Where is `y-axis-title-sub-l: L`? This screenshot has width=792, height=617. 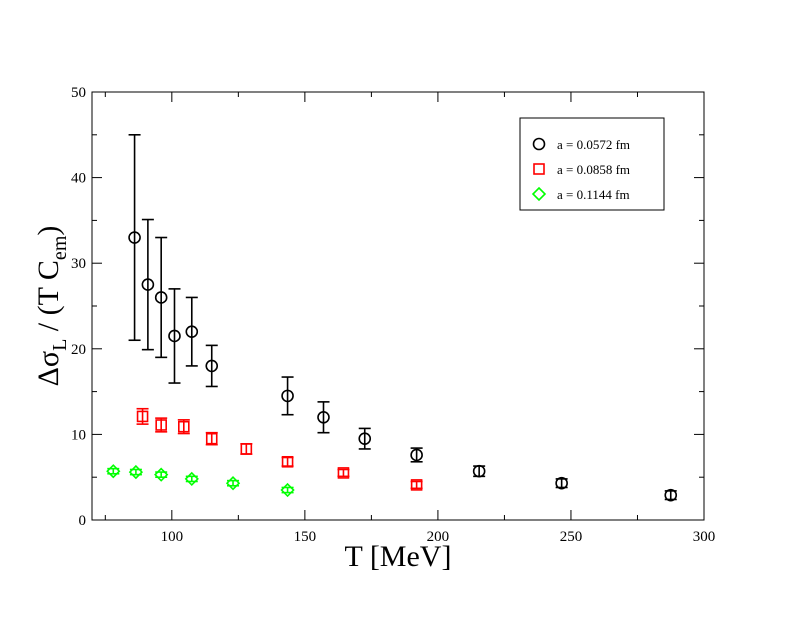 y-axis-title-sub-l: L is located at coordinates (60, 345).